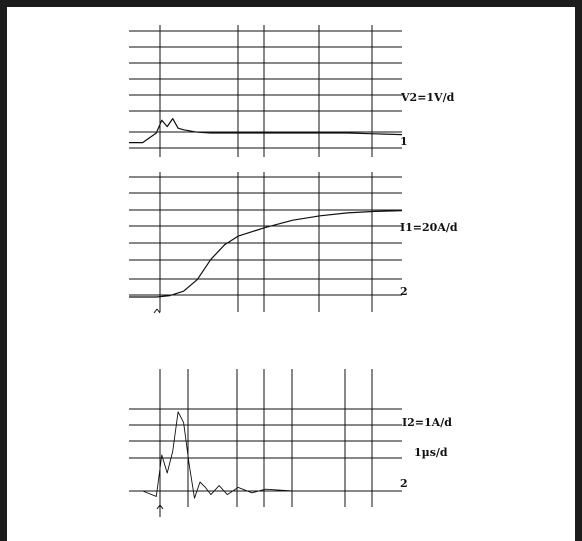 The image size is (582, 541). Describe the element at coordinates (431, 452) in the screenshot. I see `bottom-time-label: 1µs/d` at that location.